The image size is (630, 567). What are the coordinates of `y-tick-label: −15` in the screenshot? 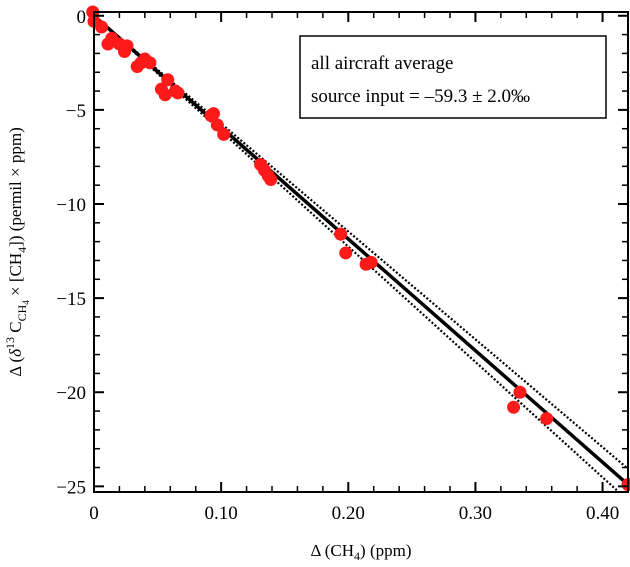 It's located at (71, 299).